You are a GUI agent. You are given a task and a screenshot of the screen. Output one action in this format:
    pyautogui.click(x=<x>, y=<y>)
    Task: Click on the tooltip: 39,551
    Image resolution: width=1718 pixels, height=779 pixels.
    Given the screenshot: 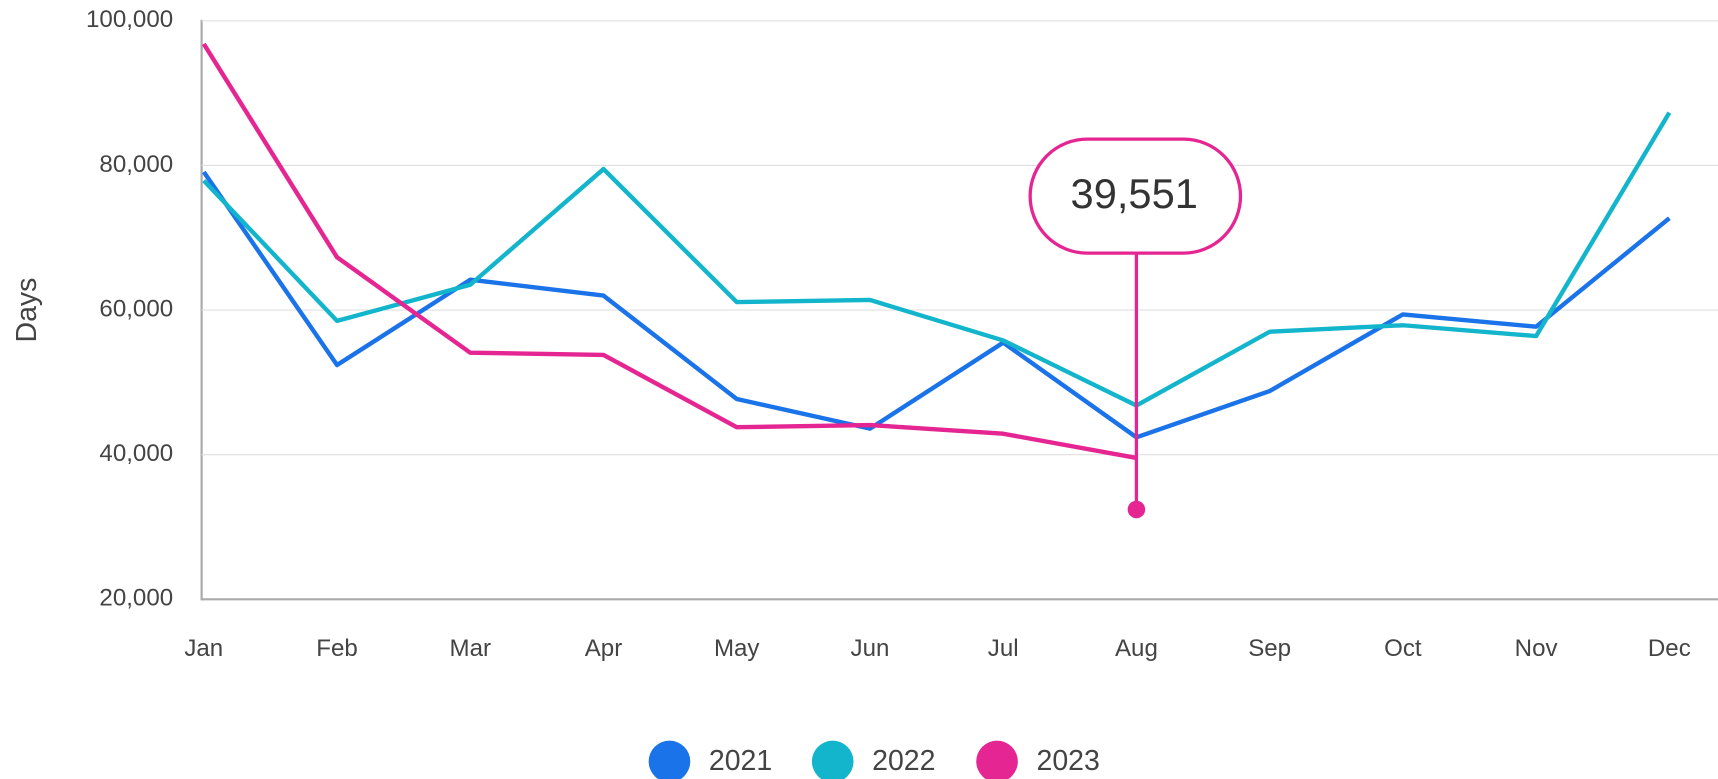 What is the action you would take?
    pyautogui.click(x=1135, y=328)
    